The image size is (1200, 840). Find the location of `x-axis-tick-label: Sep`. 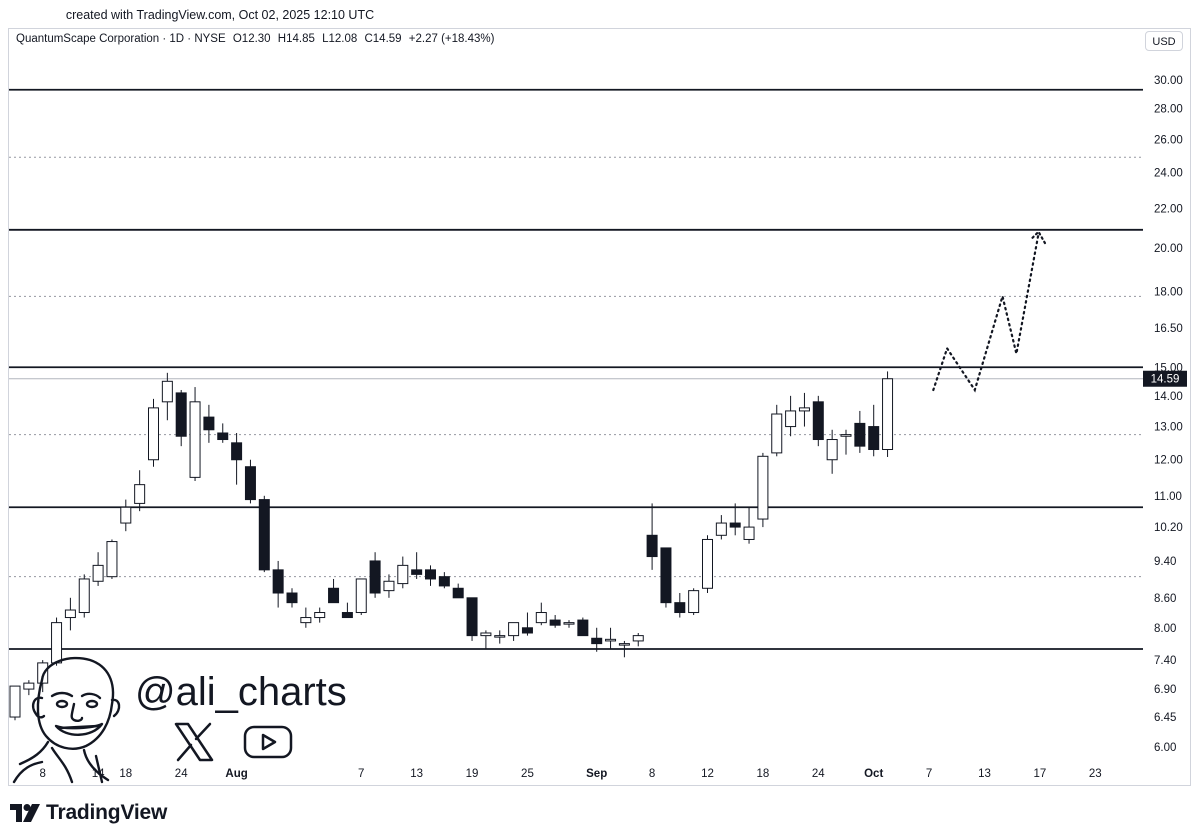

x-axis-tick-label: Sep is located at coordinates (596, 774).